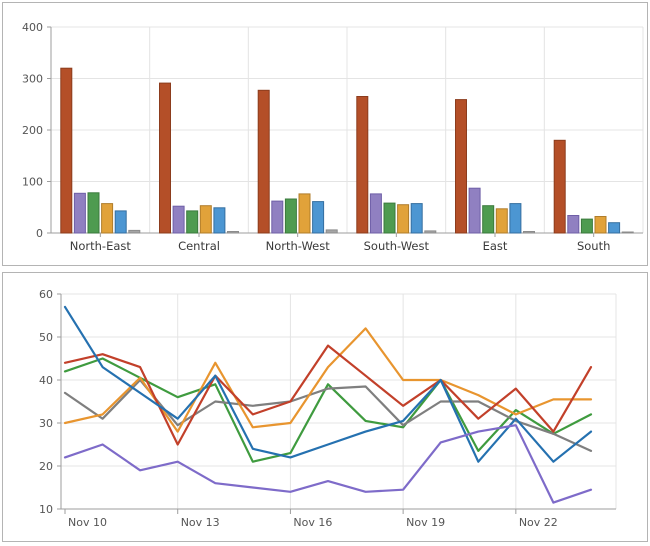  I want to click on x-tick-label: Nov 16, so click(312, 522).